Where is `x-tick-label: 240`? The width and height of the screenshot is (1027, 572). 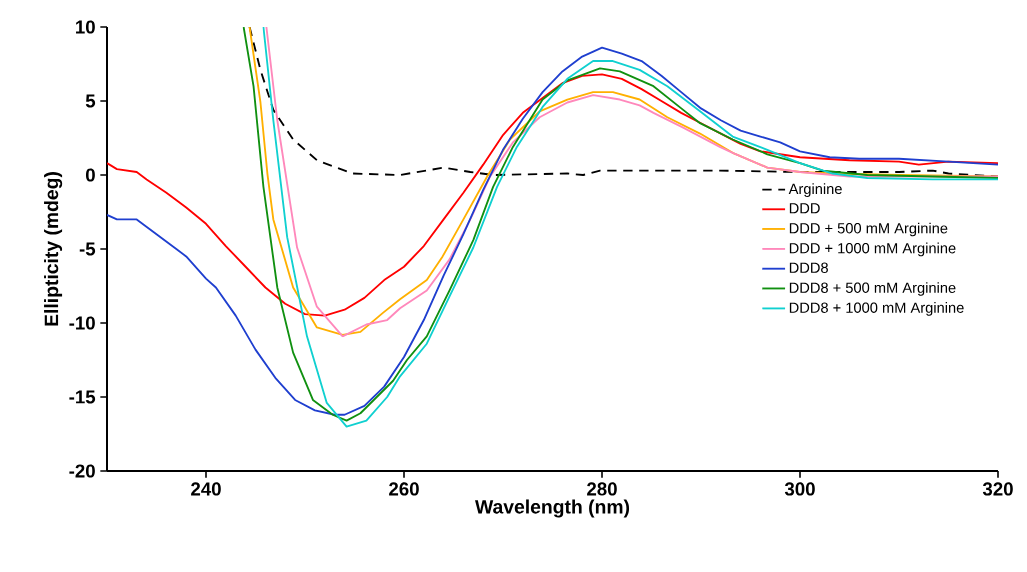
x-tick-label: 240 is located at coordinates (206, 489).